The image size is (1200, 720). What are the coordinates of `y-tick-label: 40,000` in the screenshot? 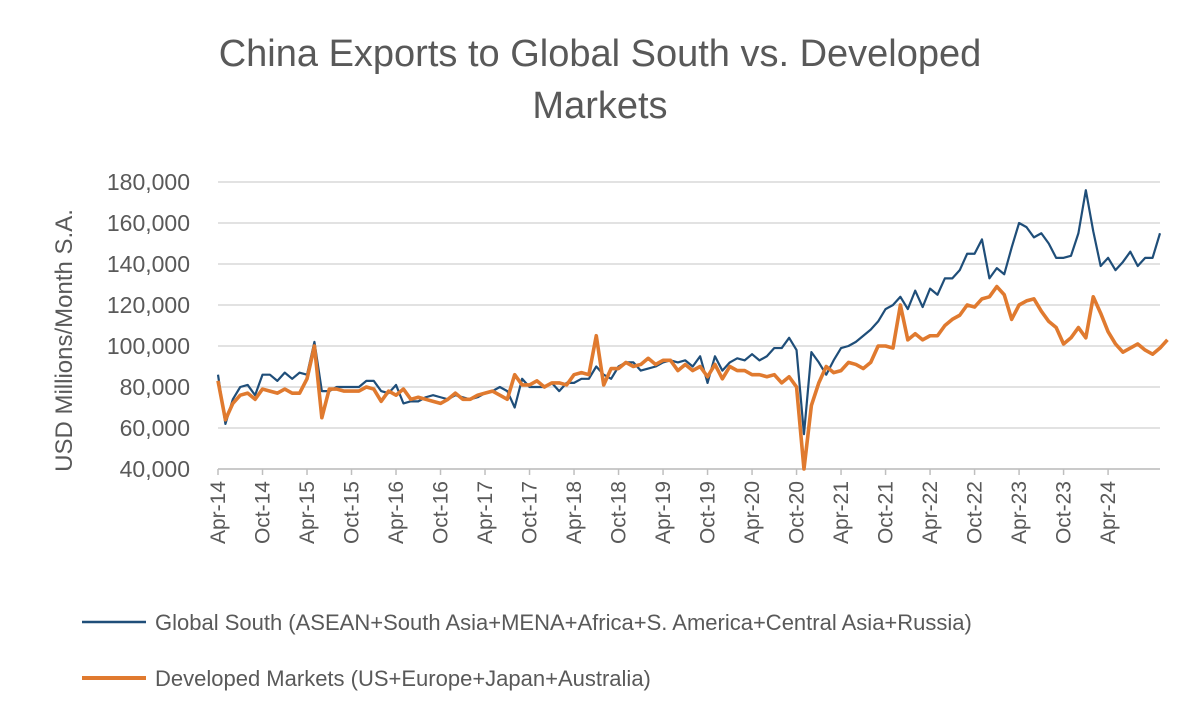 It's located at (155, 469).